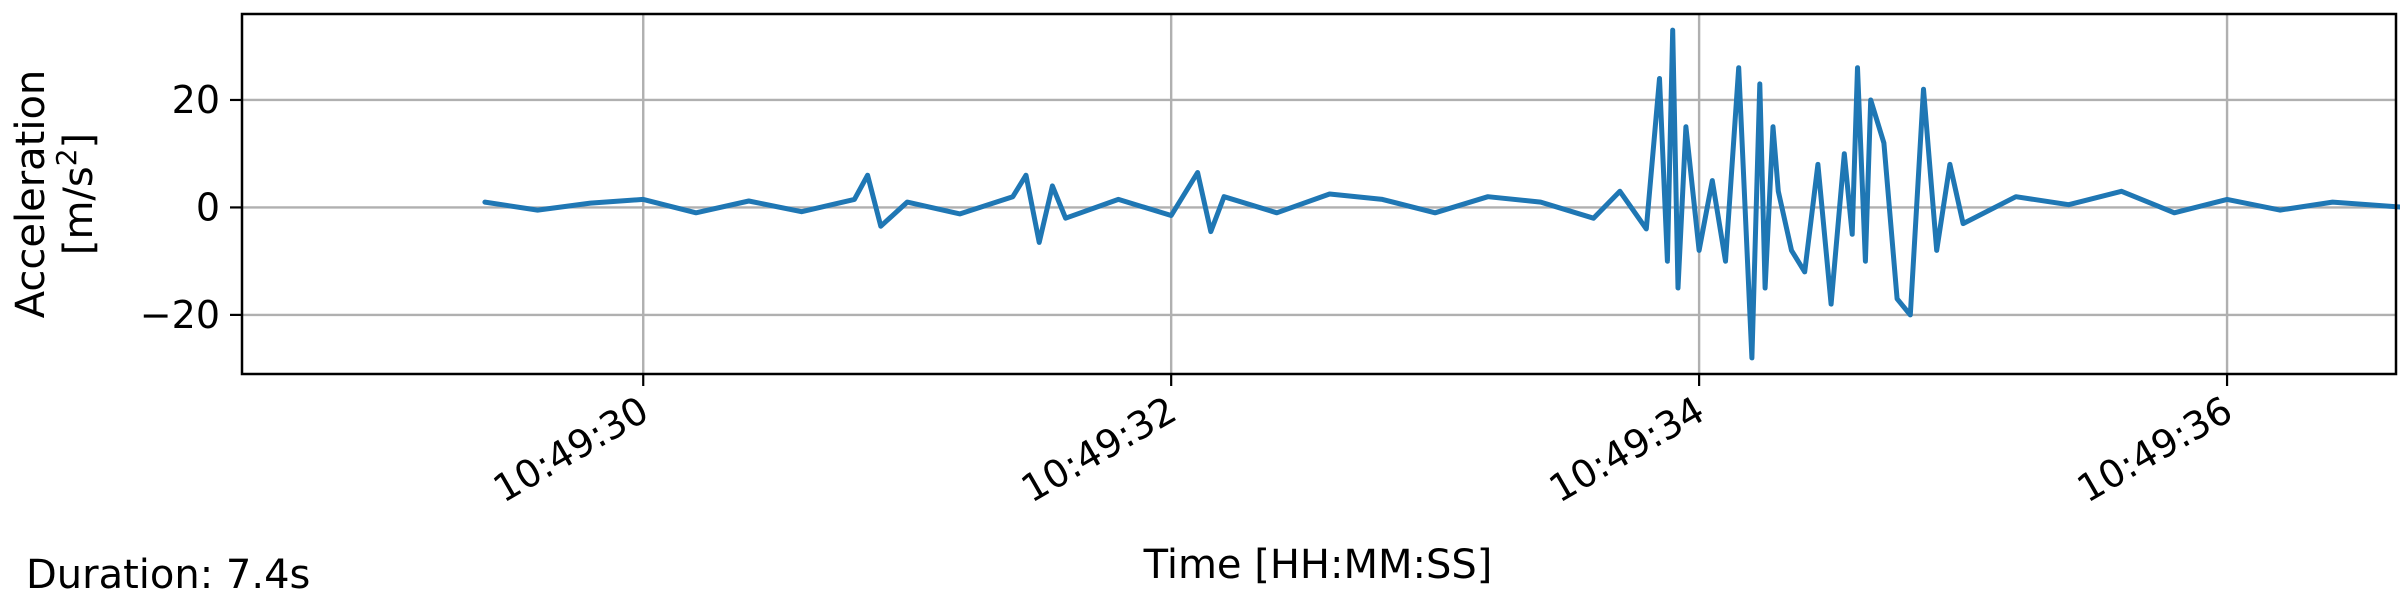 This screenshot has height=600, width=2400. I want to click on y-axis-unit-suffix: ], so click(79, 141).